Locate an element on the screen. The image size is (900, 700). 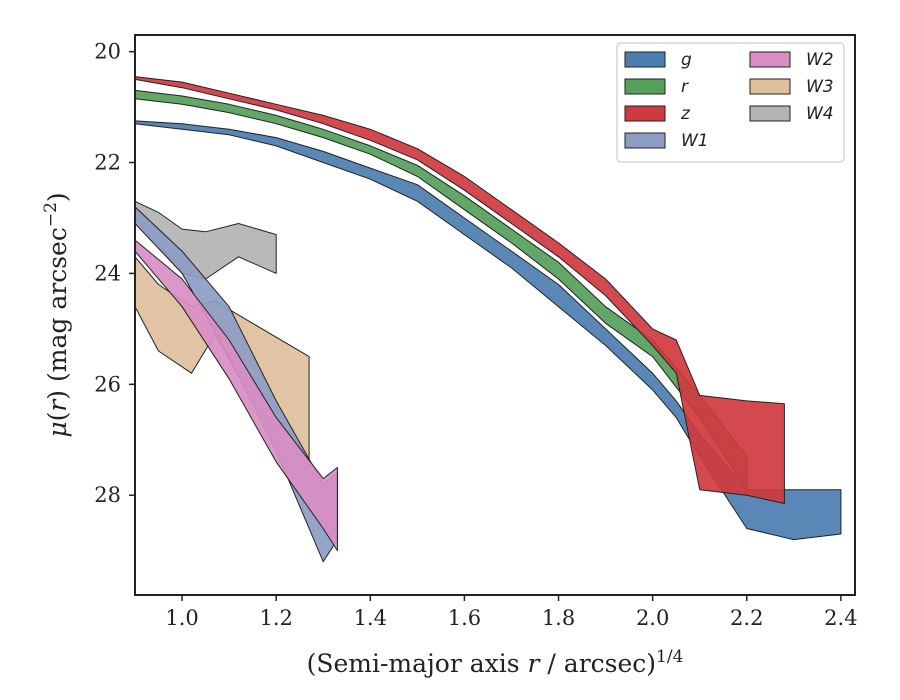
y-axis: 20 22 24 26 28 is located at coordinates (114, 273).